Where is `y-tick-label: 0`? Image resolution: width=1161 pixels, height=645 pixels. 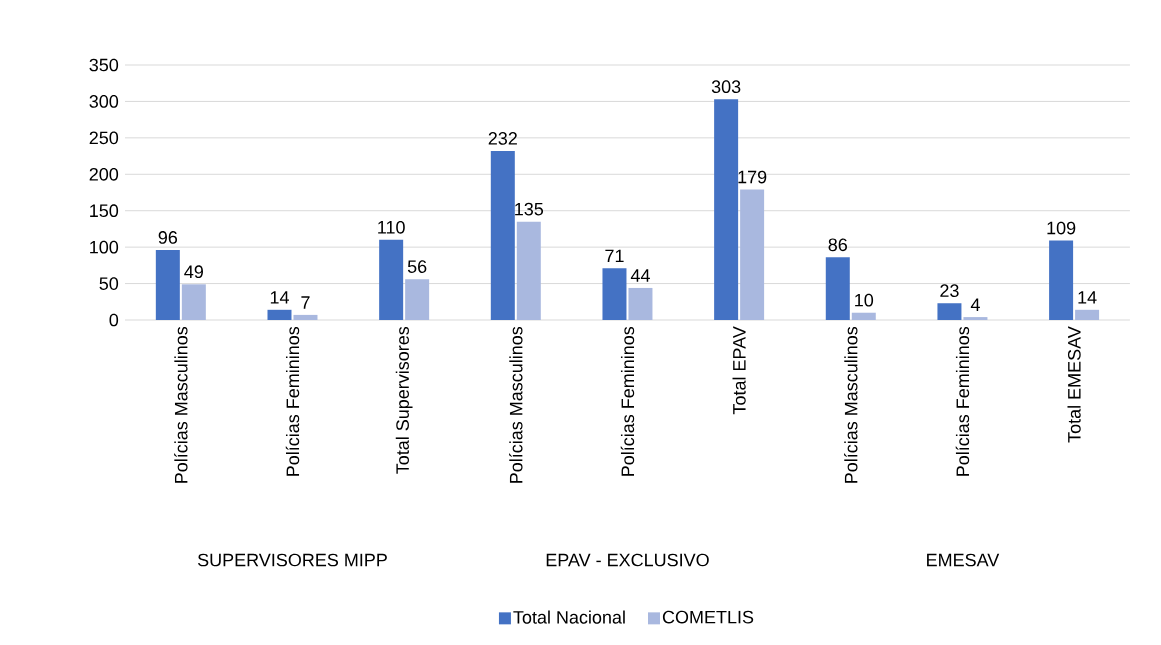 y-tick-label: 0 is located at coordinates (114, 320).